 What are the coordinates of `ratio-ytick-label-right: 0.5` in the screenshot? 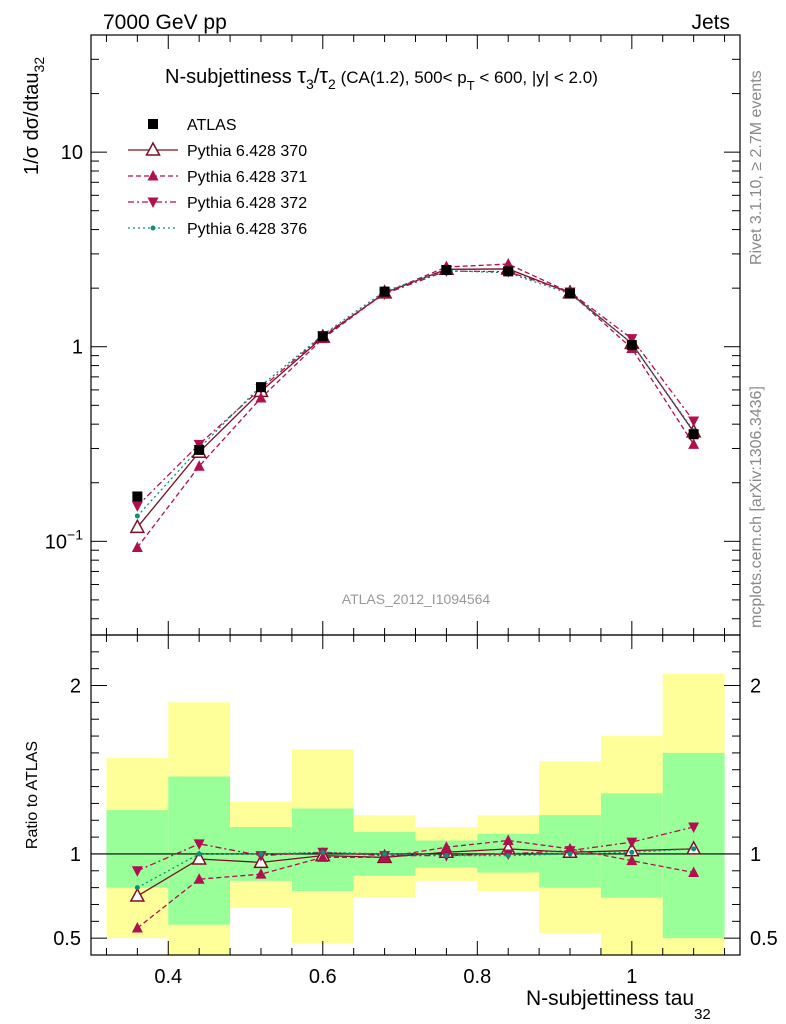 It's located at (764, 939).